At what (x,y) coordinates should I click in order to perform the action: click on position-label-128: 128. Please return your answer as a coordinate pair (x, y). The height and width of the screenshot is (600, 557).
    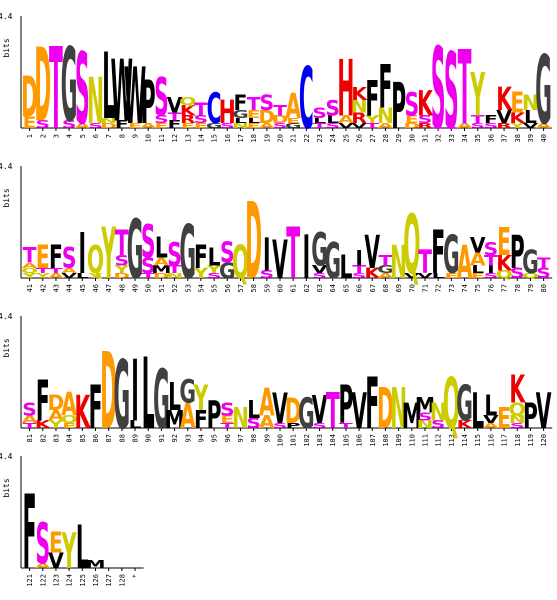
    Looking at the image, I should click on (122, 580).